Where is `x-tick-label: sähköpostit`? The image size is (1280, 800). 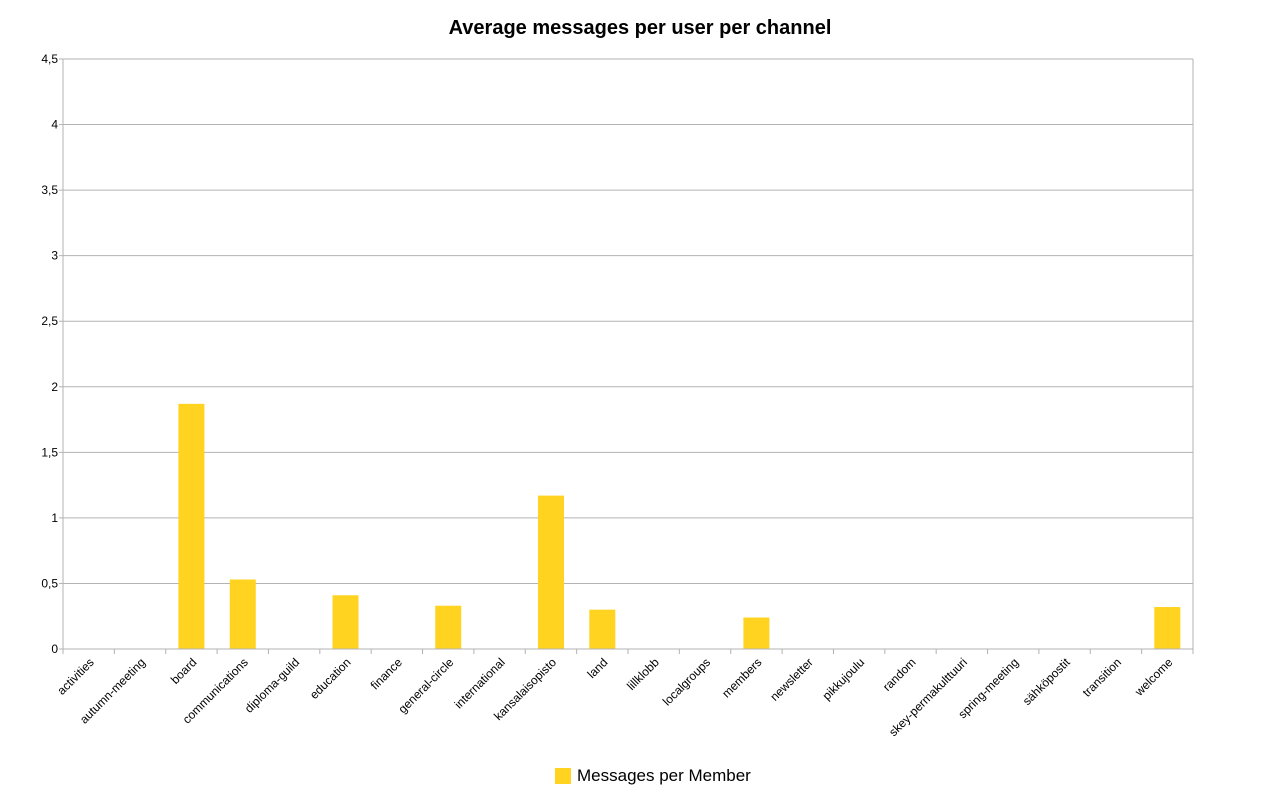 x-tick-label: sähköpostit is located at coordinates (1046, 681).